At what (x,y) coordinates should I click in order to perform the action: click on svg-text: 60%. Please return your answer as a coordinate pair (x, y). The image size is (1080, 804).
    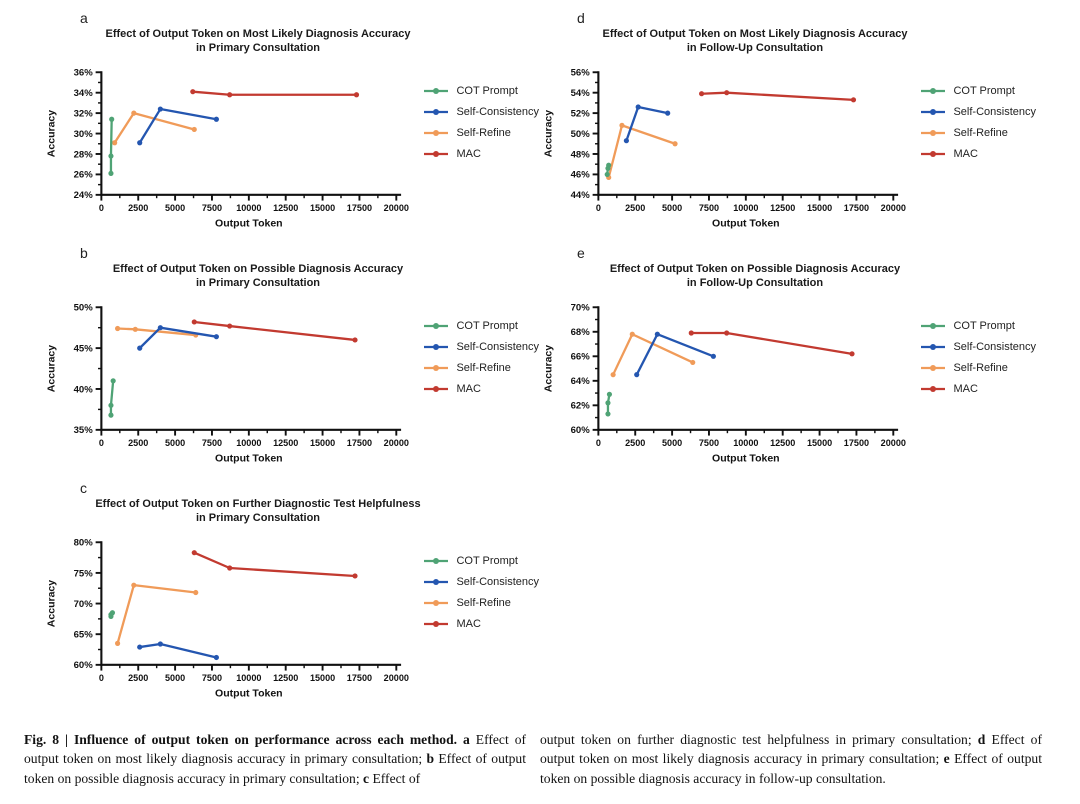
    Looking at the image, I should click on (581, 430).